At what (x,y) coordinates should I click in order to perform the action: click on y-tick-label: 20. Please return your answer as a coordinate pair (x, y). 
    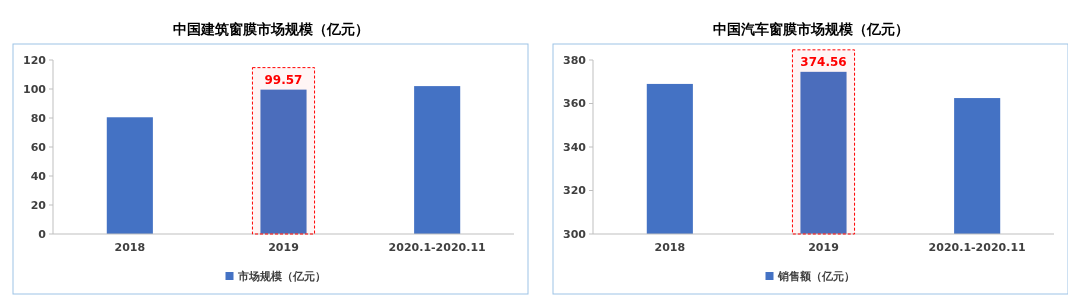
    Looking at the image, I should click on (38, 205).